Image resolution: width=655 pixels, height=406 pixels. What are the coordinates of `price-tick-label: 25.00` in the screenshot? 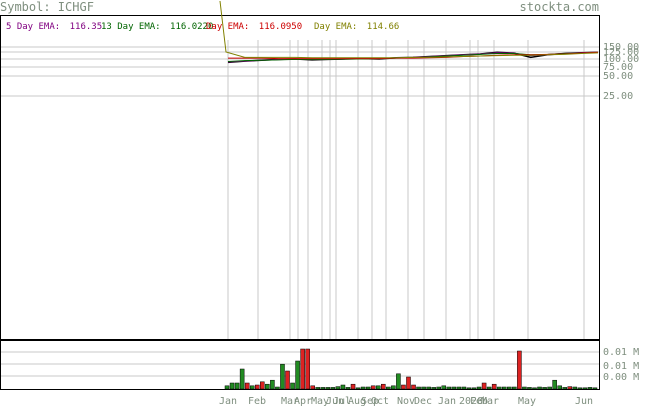 It's located at (618, 96).